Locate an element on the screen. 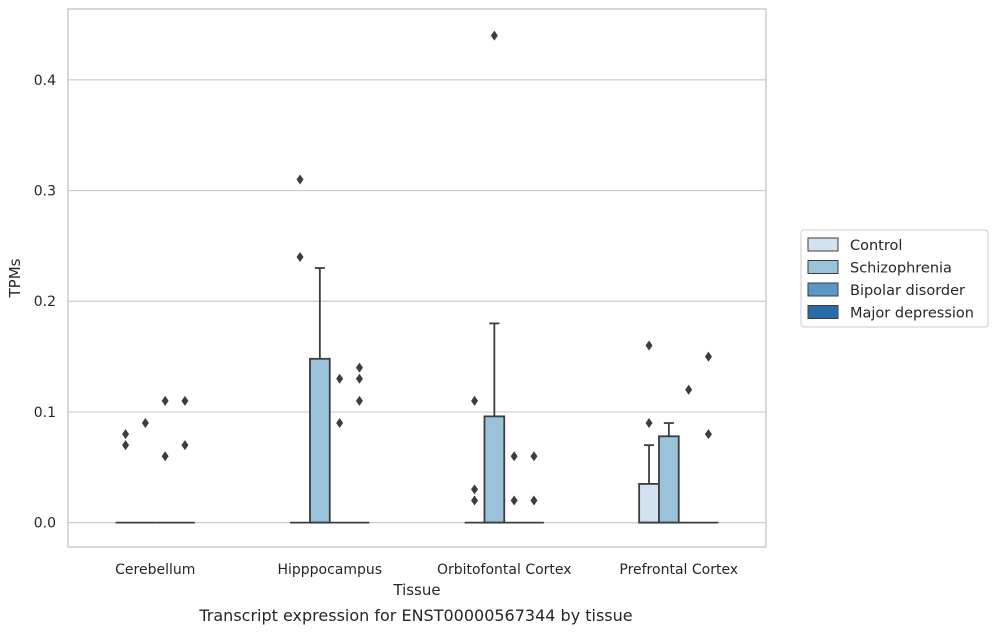 Image resolution: width=997 pixels, height=634 pixels. y-tick-label: 0.4 is located at coordinates (45, 81).